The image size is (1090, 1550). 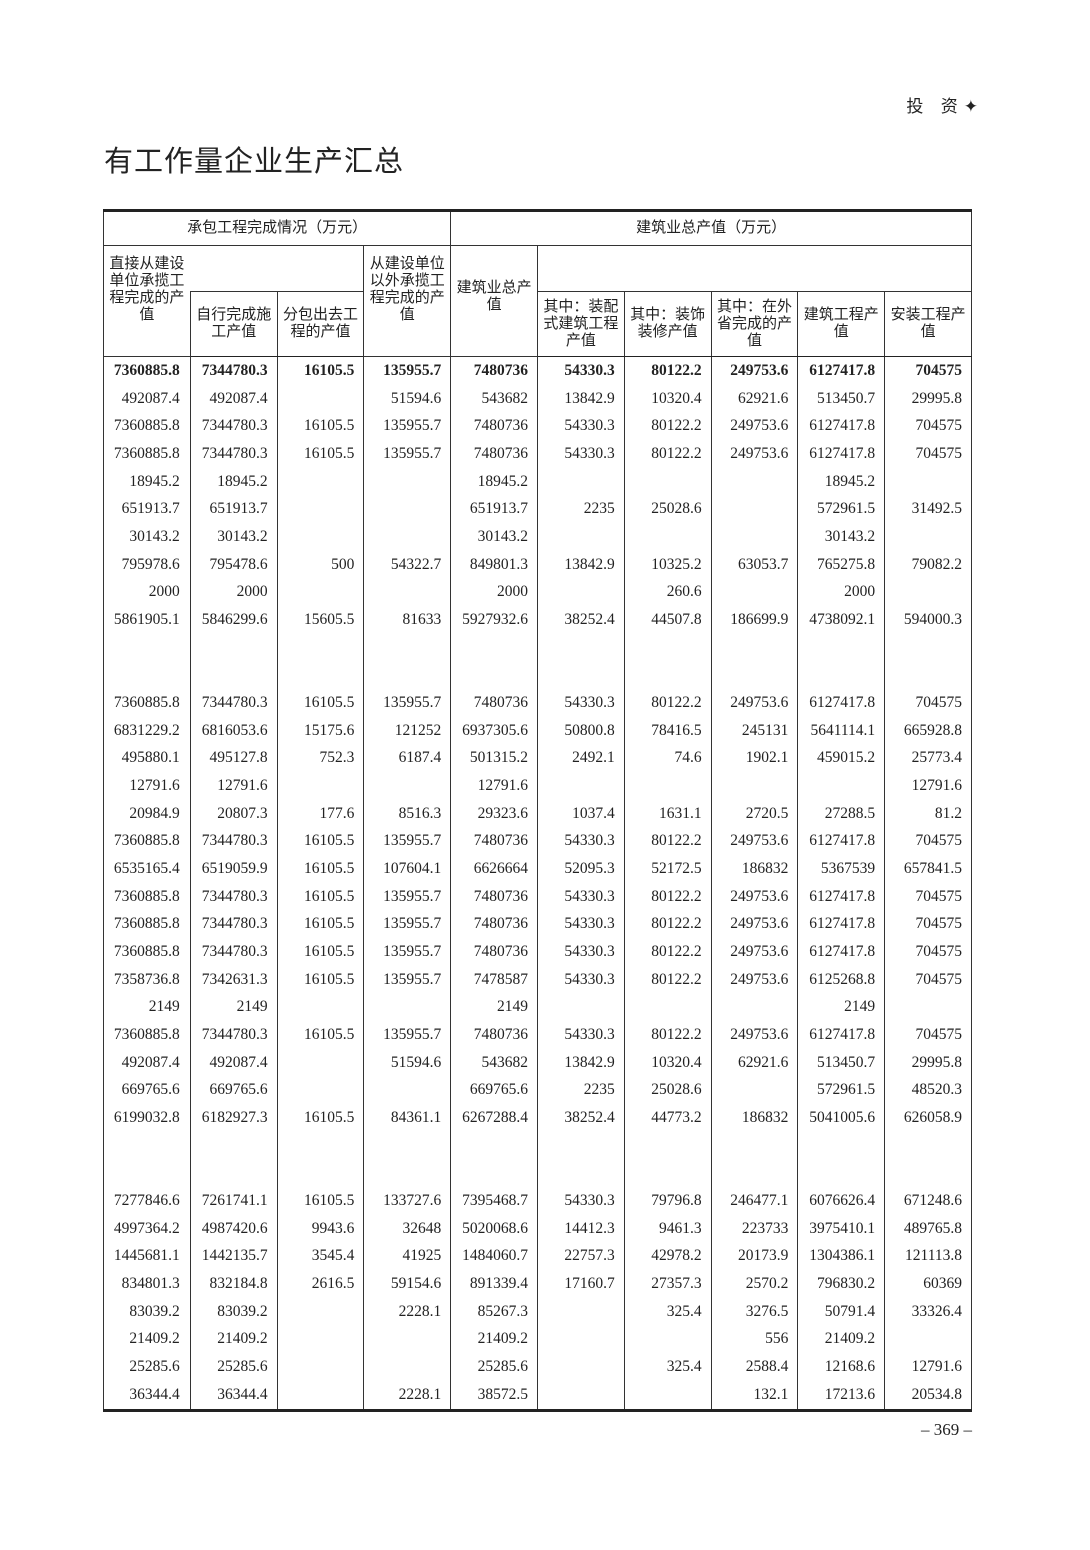 I want to click on table-cell: 32648, so click(x=407, y=1228).